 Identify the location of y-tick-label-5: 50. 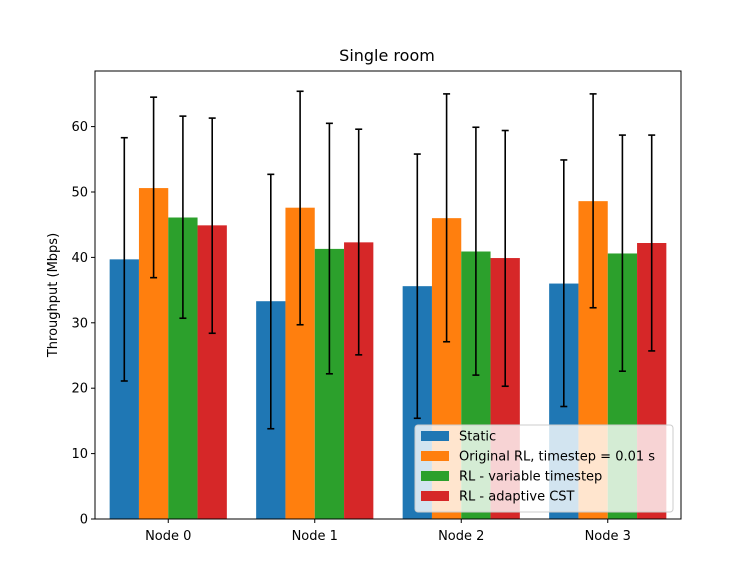
(79, 192).